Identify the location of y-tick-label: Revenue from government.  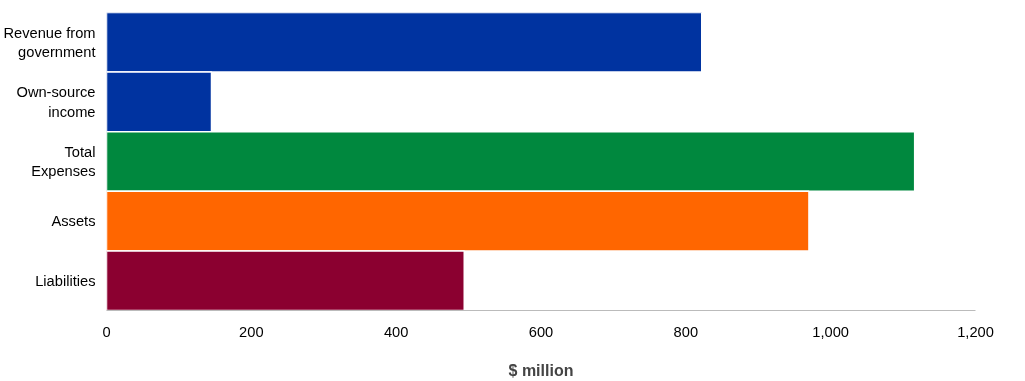
(49, 42).